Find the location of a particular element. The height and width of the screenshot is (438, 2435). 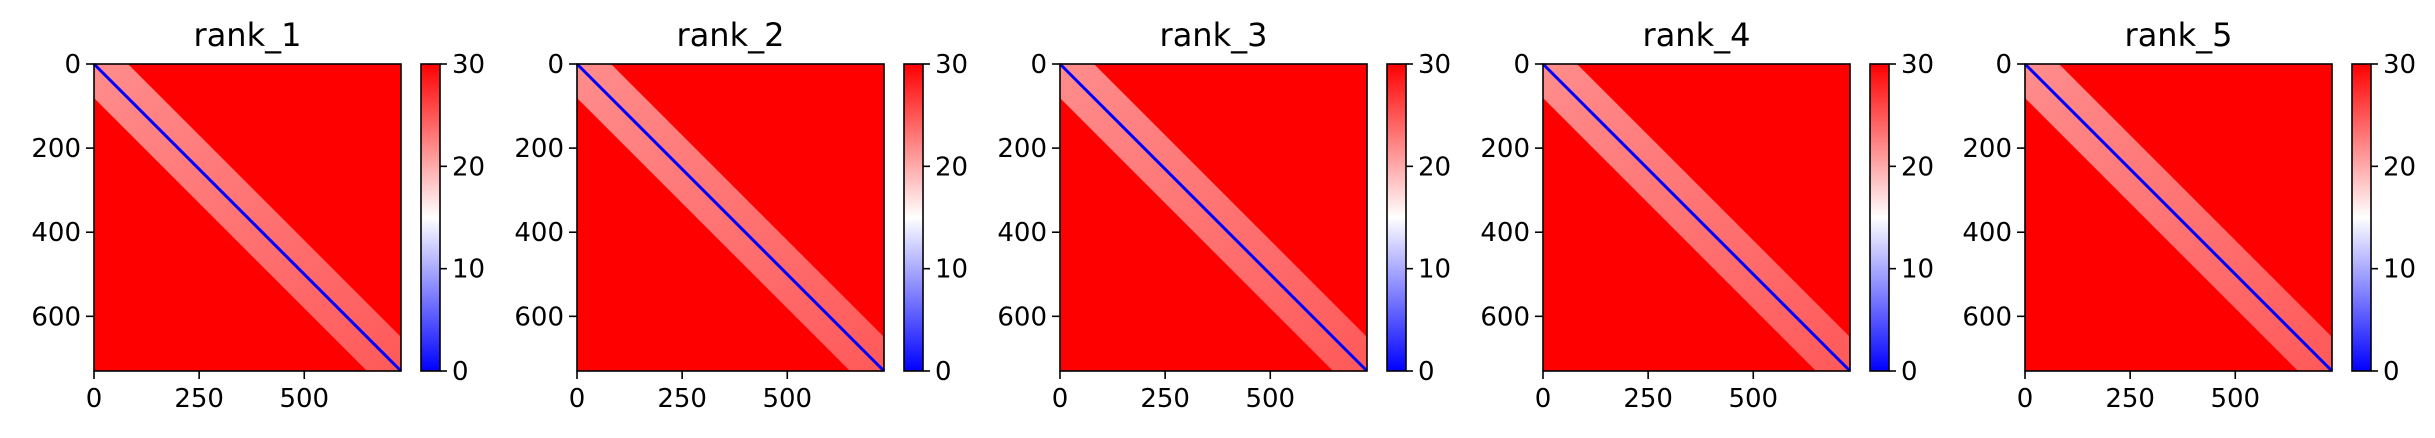

panel-title: rank_3 is located at coordinates (1214, 35).